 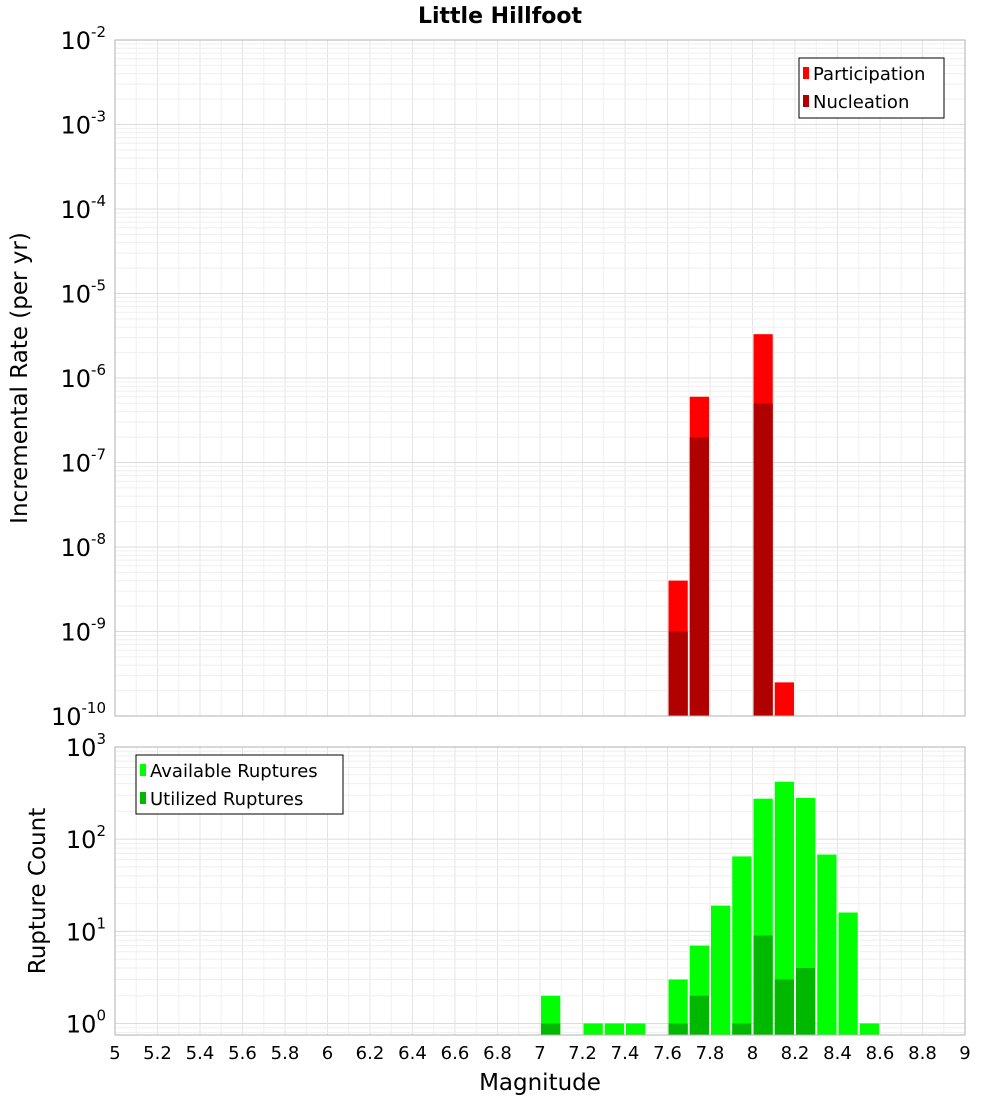 What do you see at coordinates (582, 1053) in the screenshot?
I see `magnitude-x-tick-label: 7.2` at bounding box center [582, 1053].